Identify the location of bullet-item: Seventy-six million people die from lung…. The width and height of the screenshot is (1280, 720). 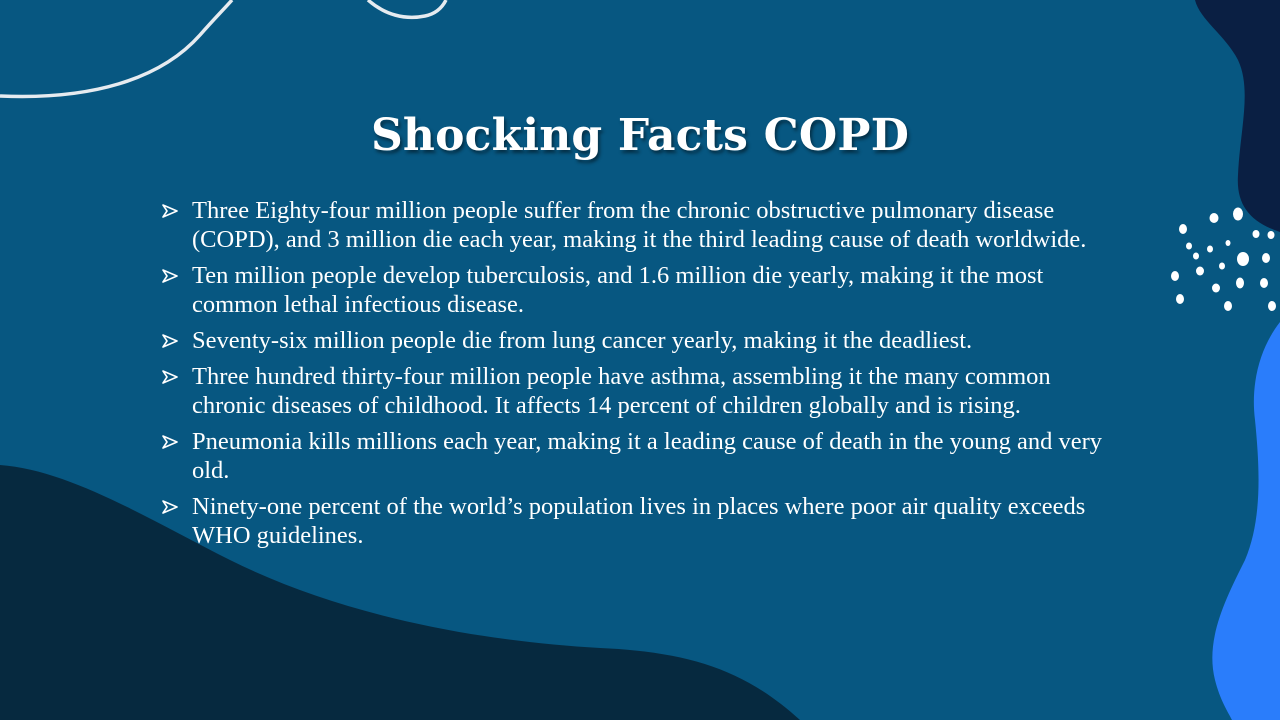
(640, 340).